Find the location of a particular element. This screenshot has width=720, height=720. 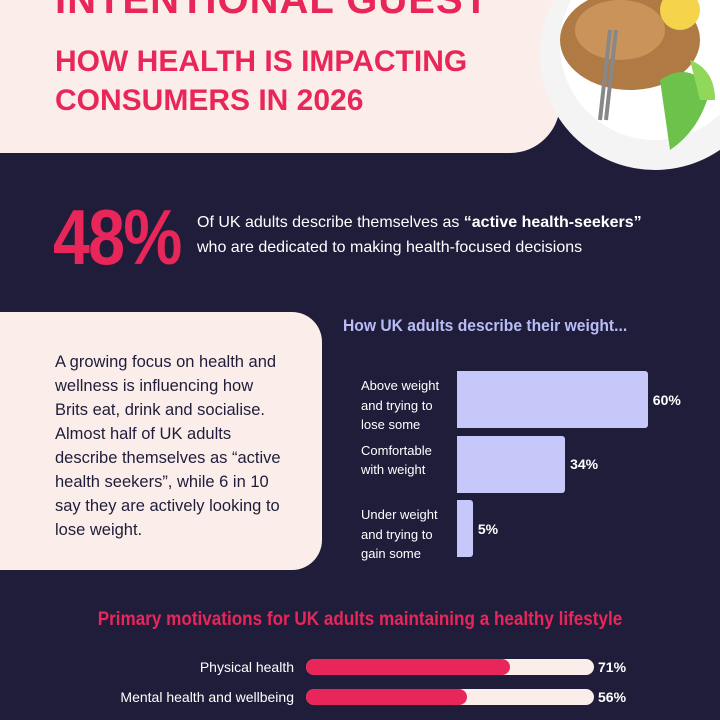

category-label: Physical health is located at coordinates (246, 667).